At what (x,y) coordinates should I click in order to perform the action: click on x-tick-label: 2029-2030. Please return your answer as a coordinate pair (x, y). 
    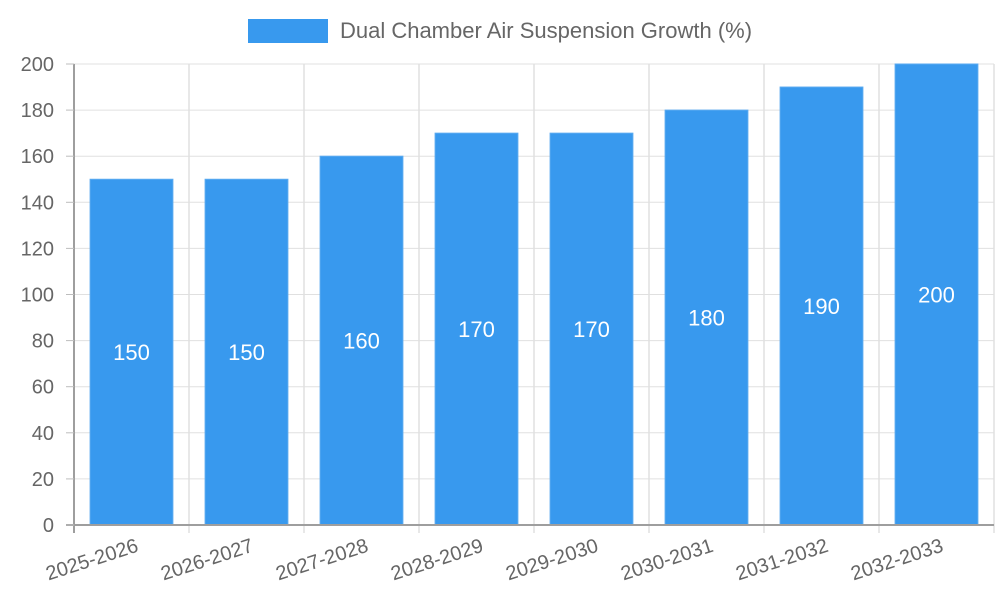
    Looking at the image, I should click on (552, 560).